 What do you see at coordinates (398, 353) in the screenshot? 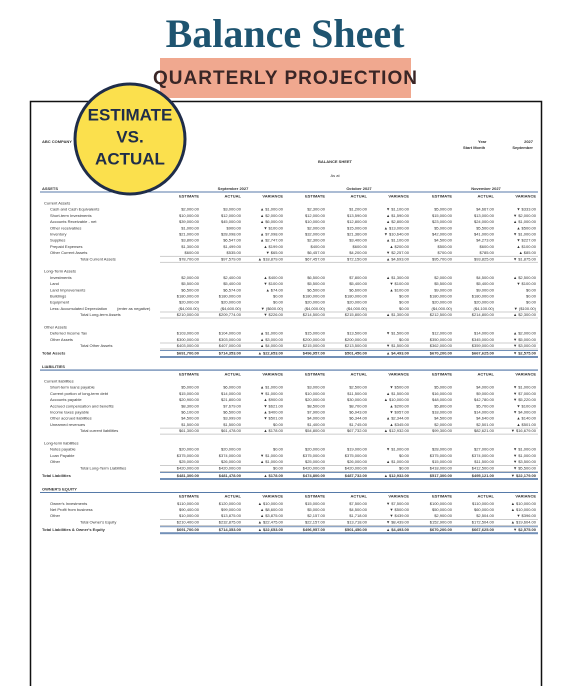
I see `cell: ▲ $4,493.00` at bounding box center [398, 353].